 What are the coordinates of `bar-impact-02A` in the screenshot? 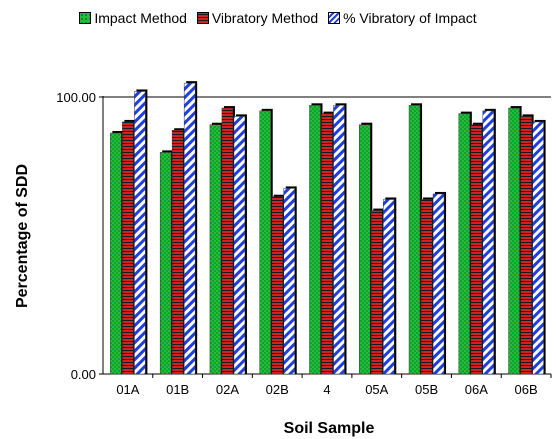 It's located at (215, 249).